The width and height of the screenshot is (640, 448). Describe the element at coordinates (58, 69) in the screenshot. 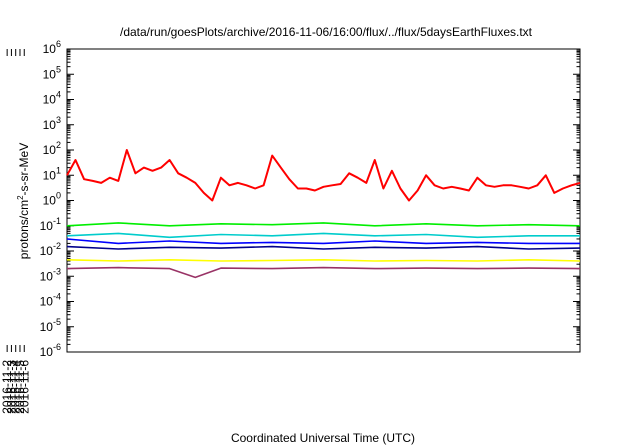

I see `y-tick-exponent: 5` at that location.